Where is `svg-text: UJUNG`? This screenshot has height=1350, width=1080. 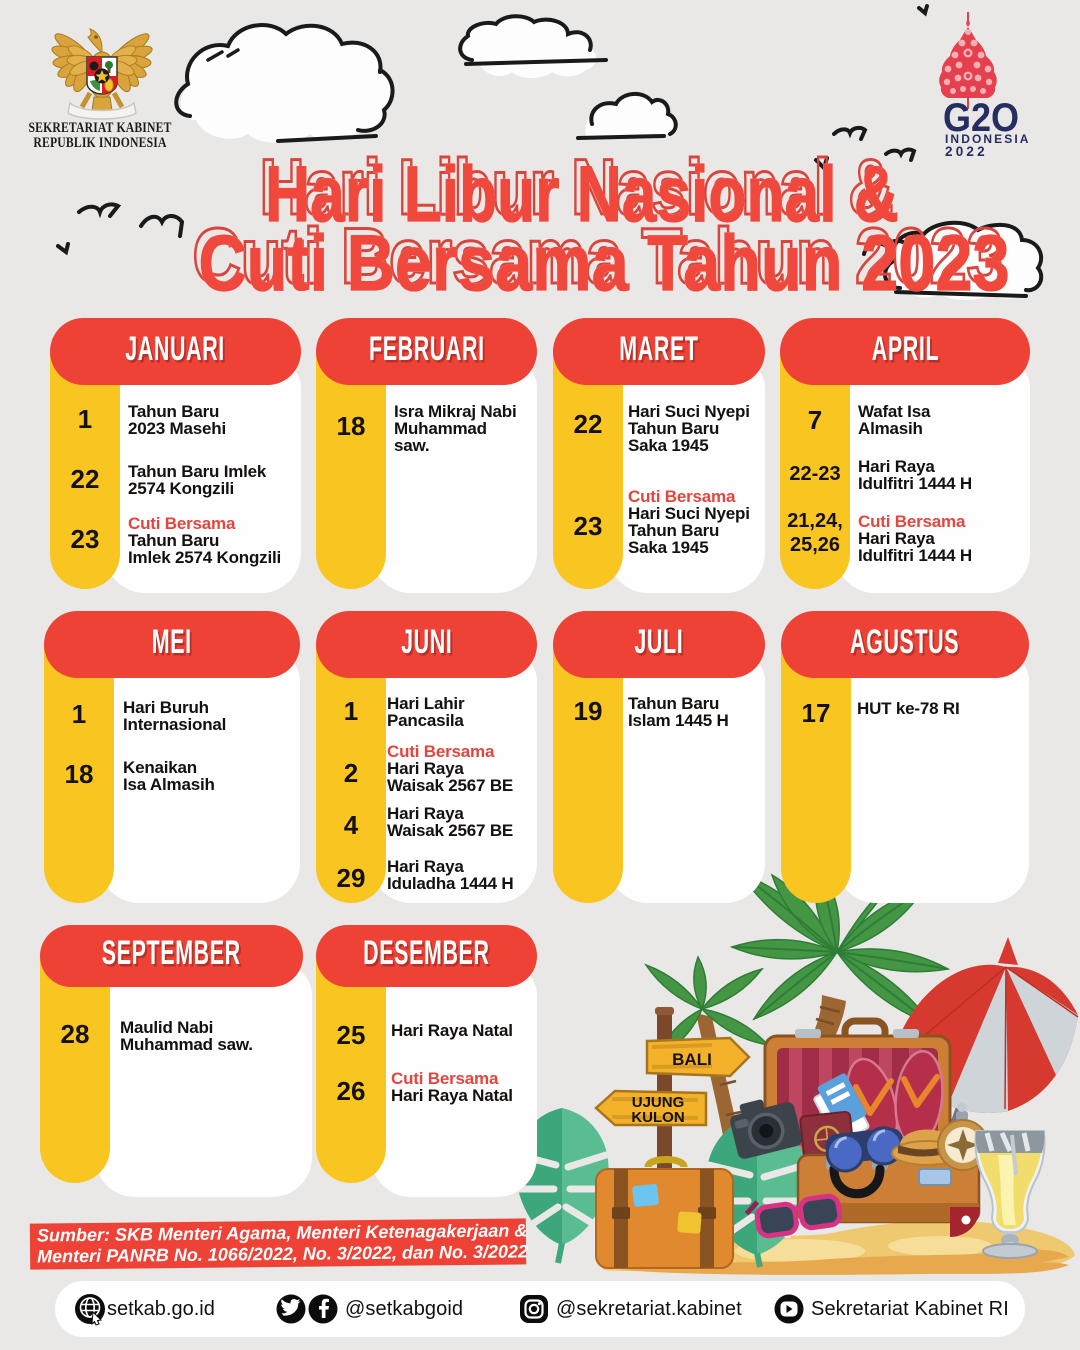 svg-text: UJUNG is located at coordinates (658, 1102).